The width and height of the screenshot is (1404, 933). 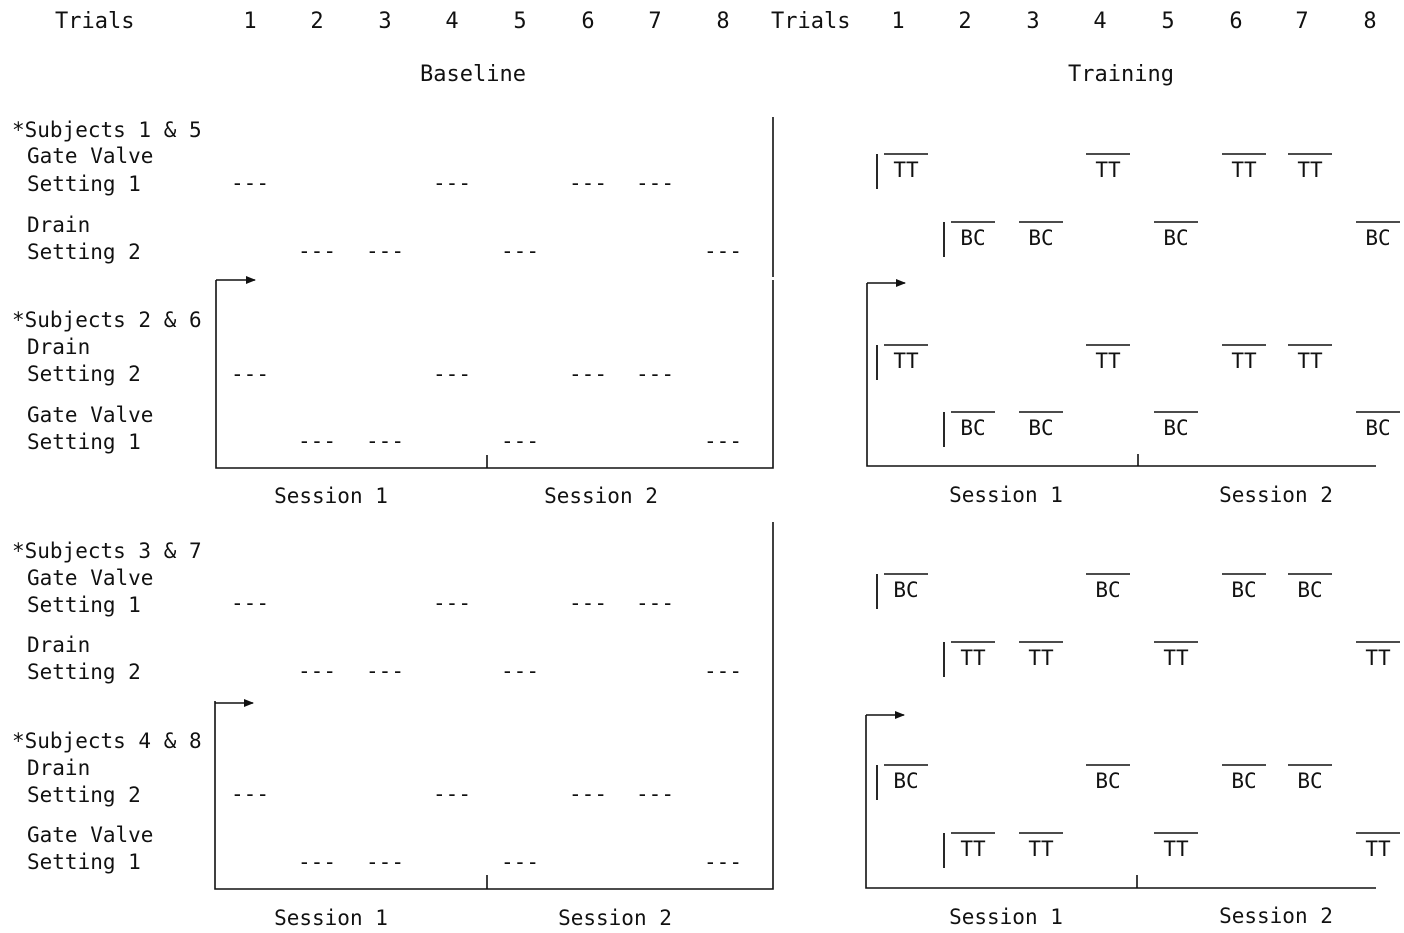 I want to click on baseline-trial-number: 5, so click(x=519, y=21).